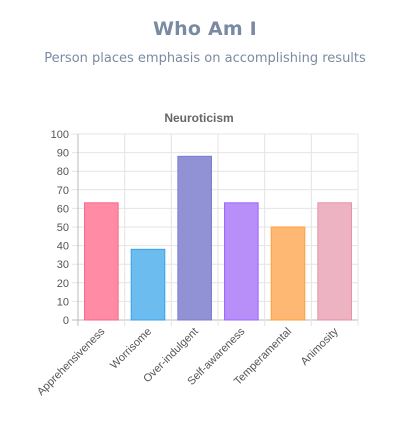  What do you see at coordinates (66, 321) in the screenshot?
I see `y-tick-label: 0` at bounding box center [66, 321].